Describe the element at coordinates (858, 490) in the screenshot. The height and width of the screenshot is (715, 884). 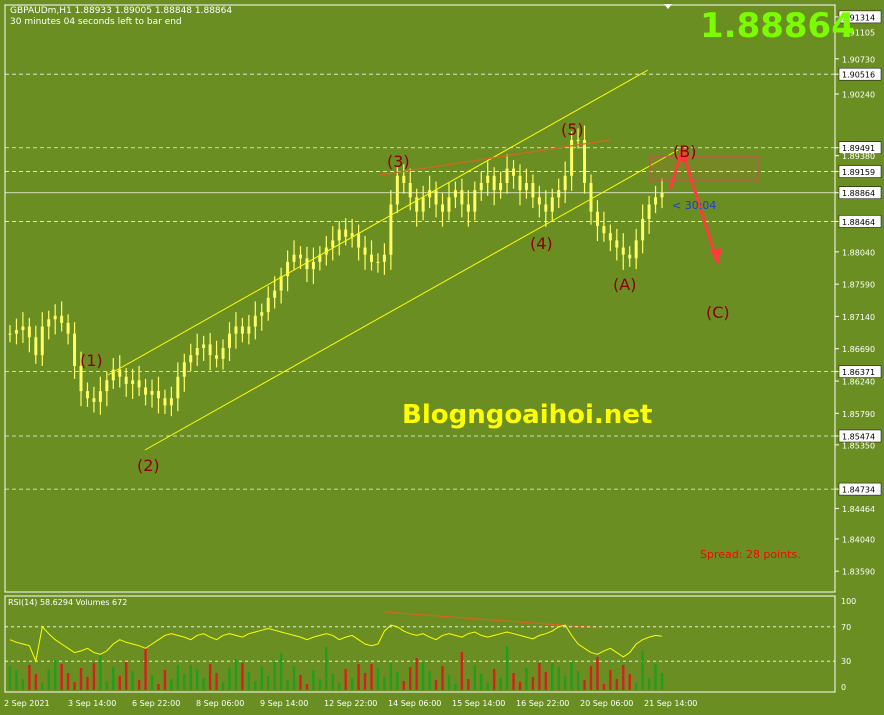
I see `price-tick-label-19: 1.84734` at that location.